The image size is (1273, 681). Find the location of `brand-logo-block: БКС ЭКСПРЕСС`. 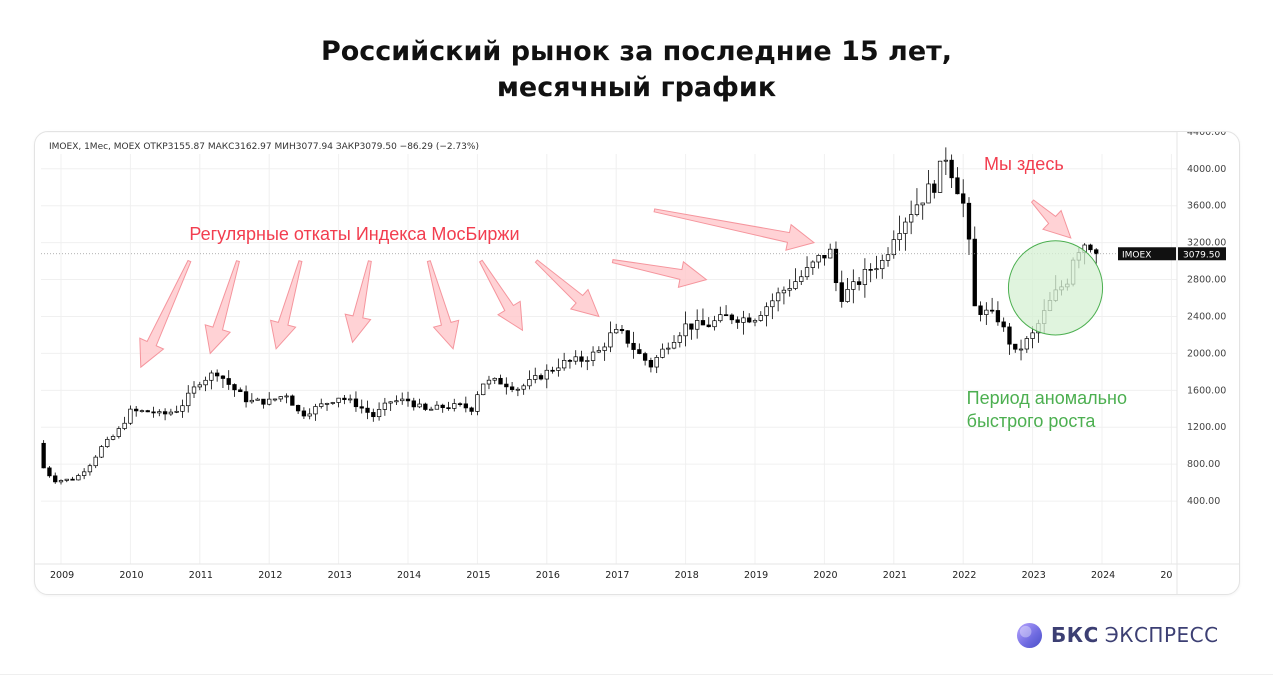

brand-logo-block: БКС ЭКСПРЕСС is located at coordinates (1117, 635).